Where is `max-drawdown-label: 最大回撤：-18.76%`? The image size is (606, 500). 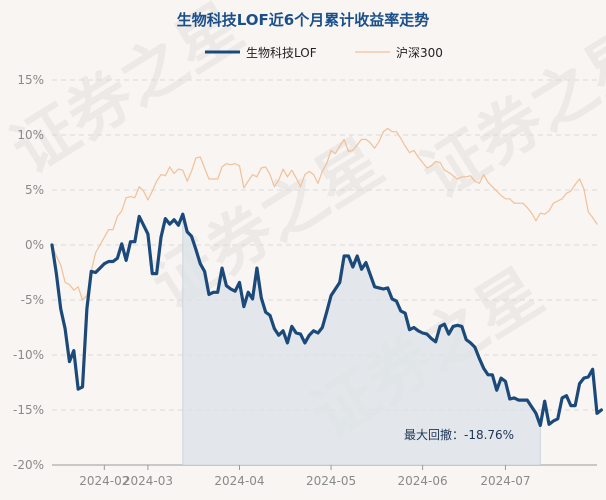
max-drawdown-label: 最大回撤：-18.76% is located at coordinates (459, 434).